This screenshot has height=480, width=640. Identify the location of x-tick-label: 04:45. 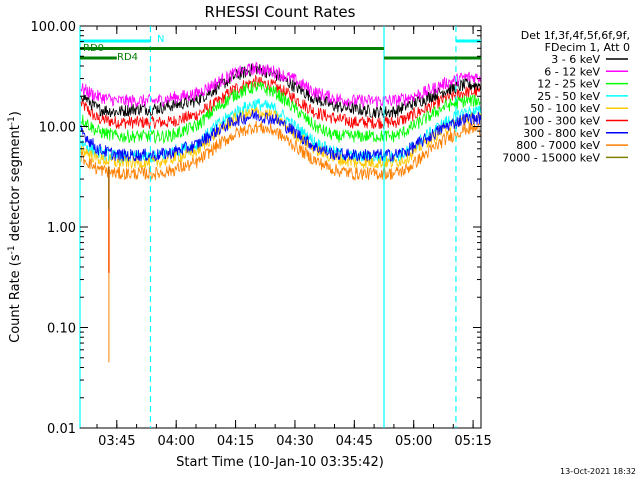
(354, 441).